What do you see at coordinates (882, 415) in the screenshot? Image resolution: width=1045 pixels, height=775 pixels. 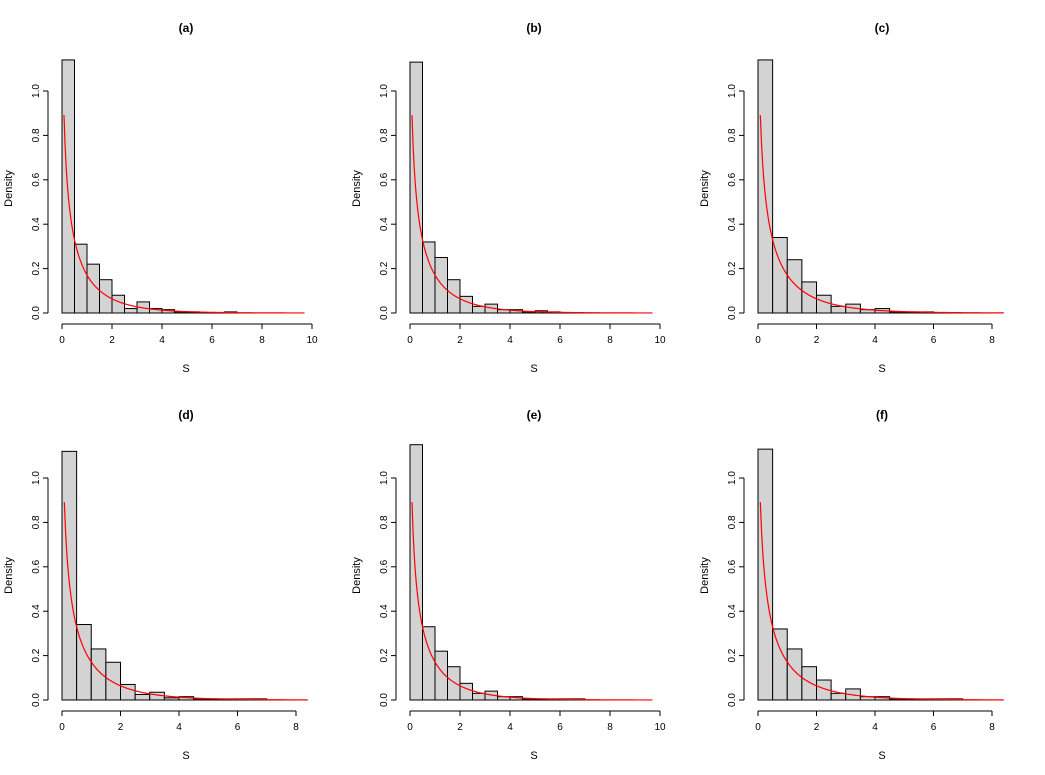 I see `panel-title: (f)` at bounding box center [882, 415].